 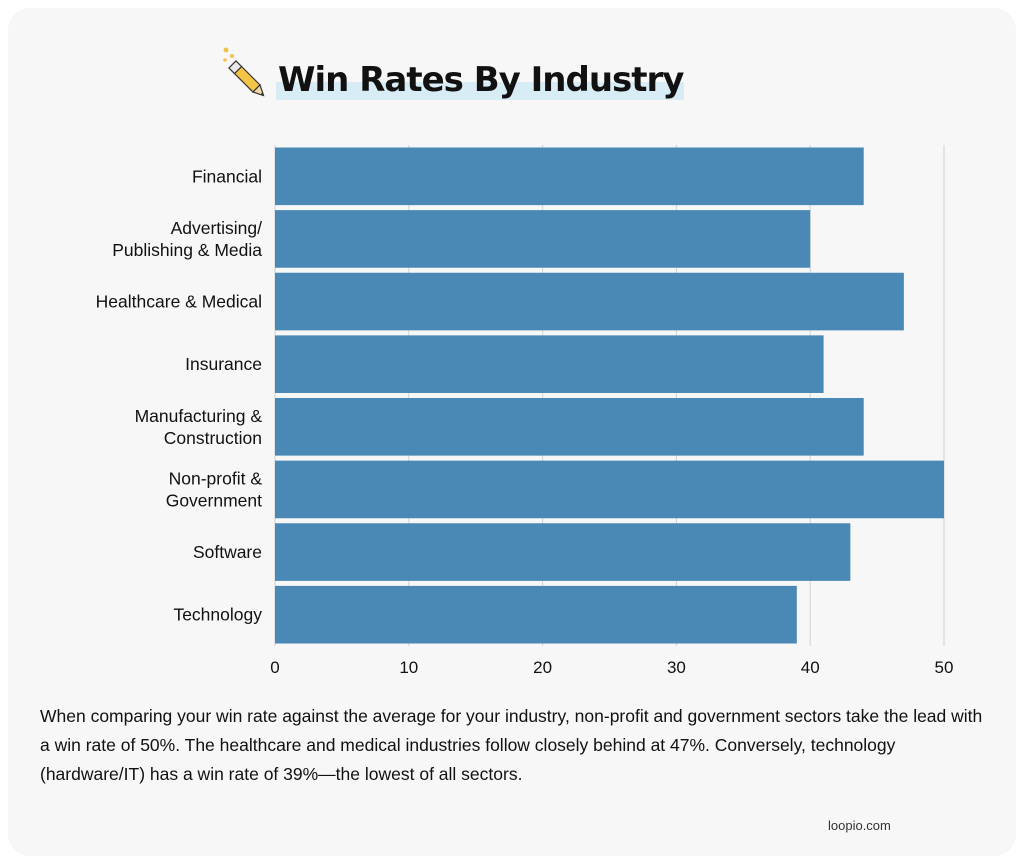 I want to click on category-label: Non-profit & Government, so click(x=214, y=489).